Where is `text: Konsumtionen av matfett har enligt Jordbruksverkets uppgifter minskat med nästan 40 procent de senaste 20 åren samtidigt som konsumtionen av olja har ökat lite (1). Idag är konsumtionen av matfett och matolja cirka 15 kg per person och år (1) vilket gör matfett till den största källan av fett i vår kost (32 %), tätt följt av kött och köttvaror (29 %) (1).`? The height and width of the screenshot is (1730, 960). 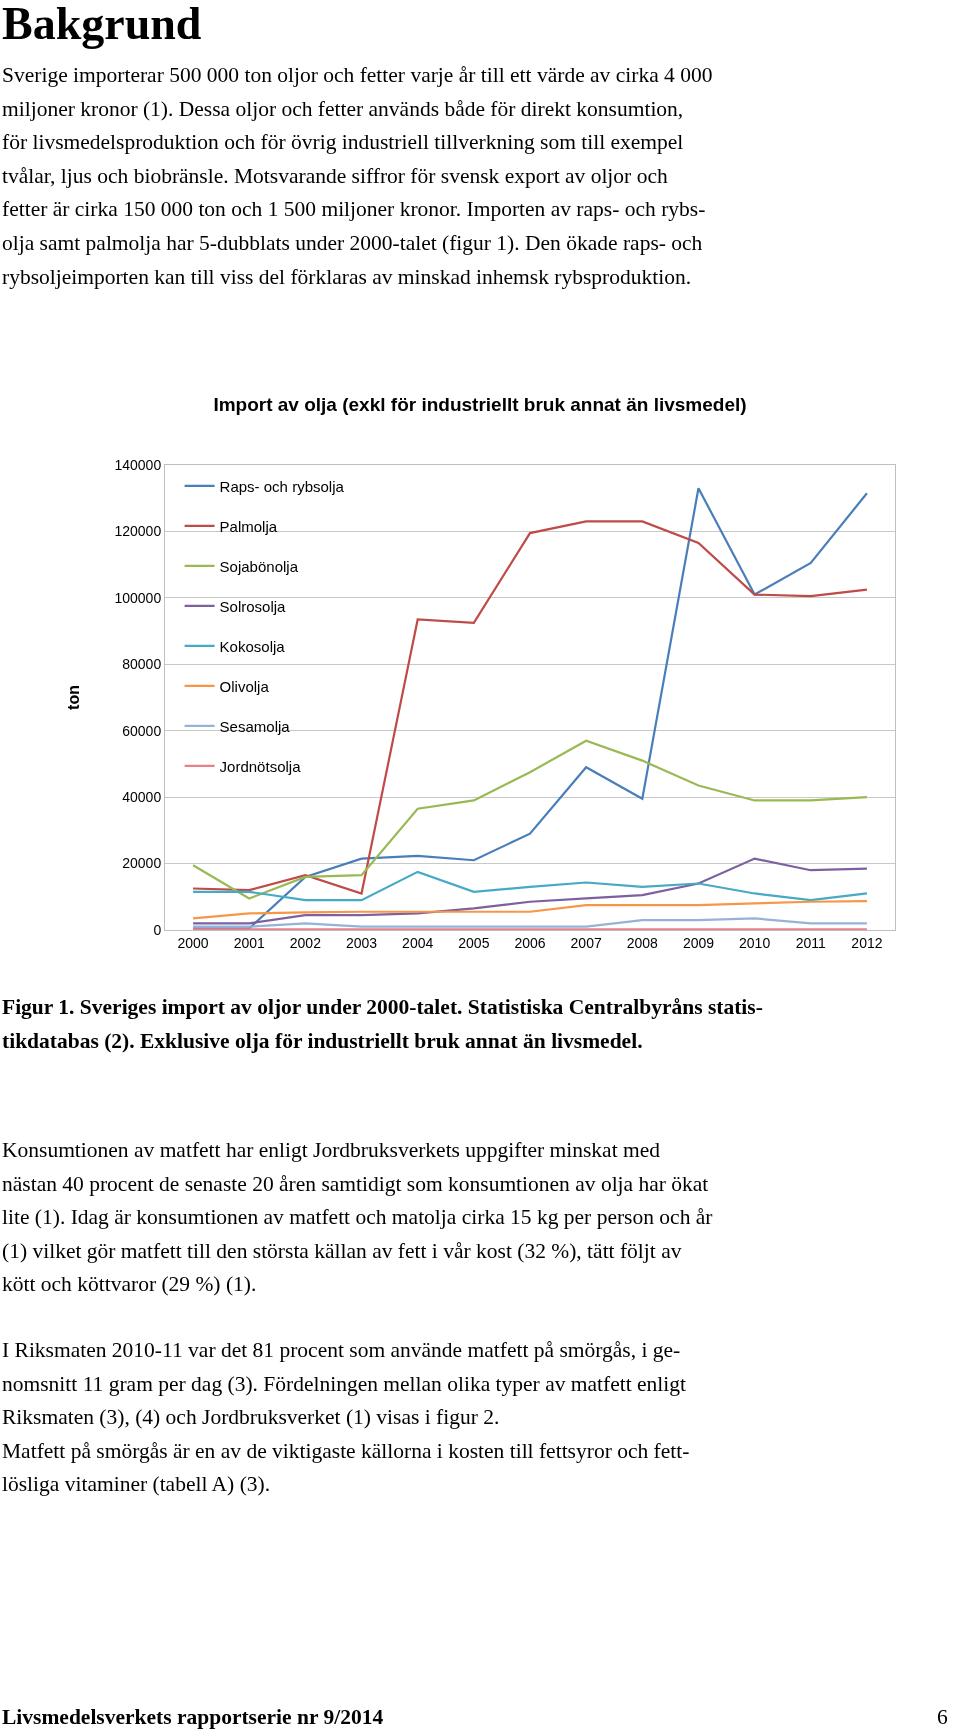 text: Konsumtionen av matfett har enligt Jordbruksverkets uppgifter minskat med nästan 40 procent de senaste 20 åren samtidigt som konsumtionen av olja har ökat lite (1). Idag är konsumtionen av matfett och matolja cirka 15 kg per person och år (1) vilket gör matfett till den största källan av fett i vår kost (32 %), tätt följt av kött och köttvaror (29 %) (1). is located at coordinates (357, 1217).